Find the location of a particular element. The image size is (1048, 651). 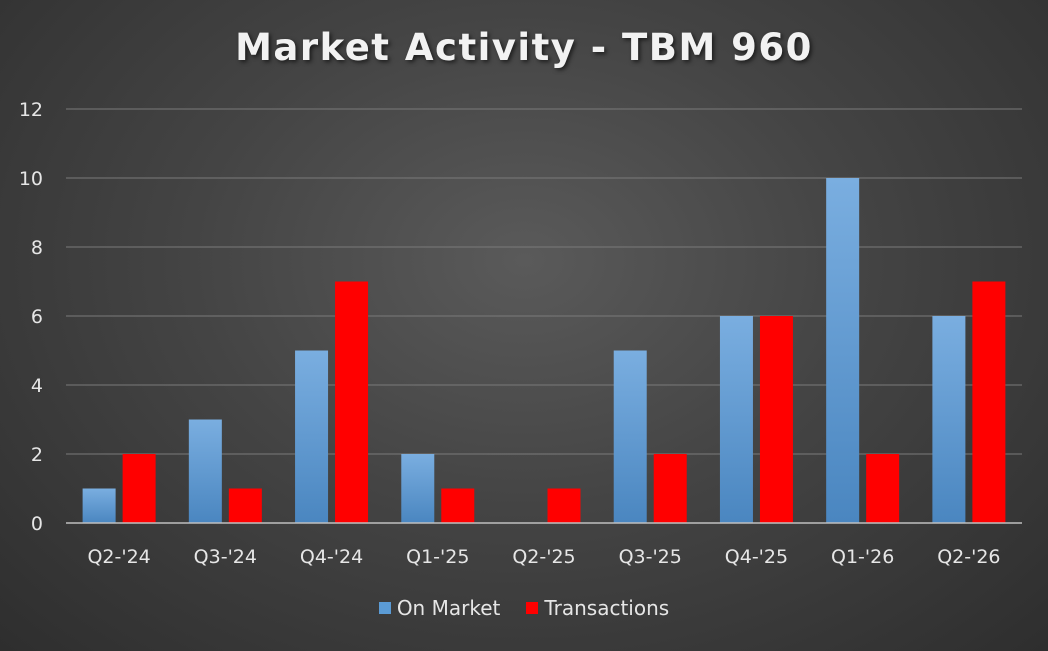

x-tick-label: Q2-'25 is located at coordinates (543, 557).